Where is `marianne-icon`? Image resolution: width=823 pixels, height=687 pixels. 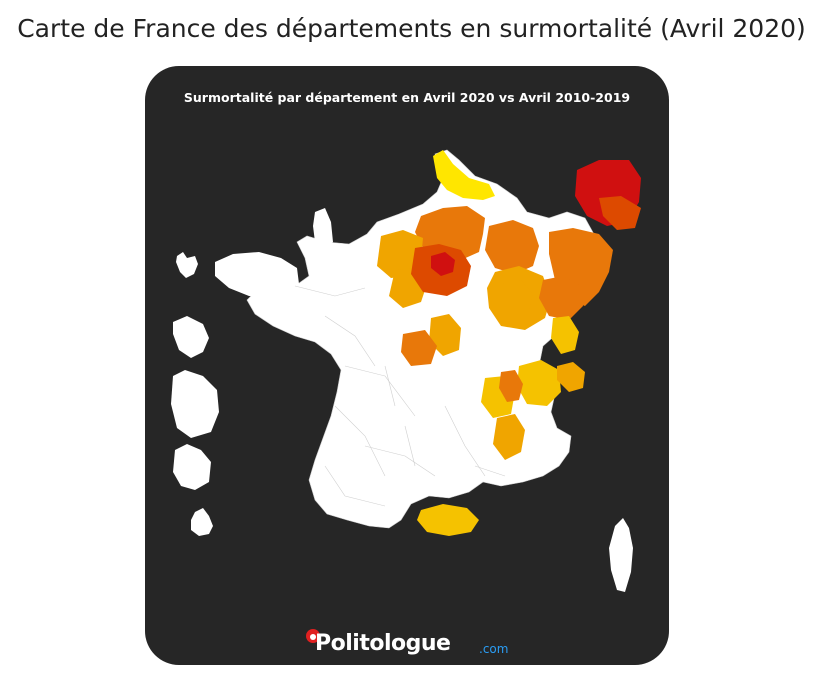
marianne-icon is located at coordinates (313, 636).